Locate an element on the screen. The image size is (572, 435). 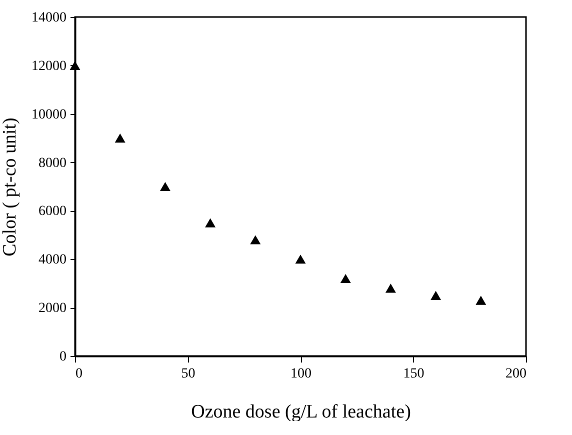
x-tick-label: 50 is located at coordinates (188, 374).